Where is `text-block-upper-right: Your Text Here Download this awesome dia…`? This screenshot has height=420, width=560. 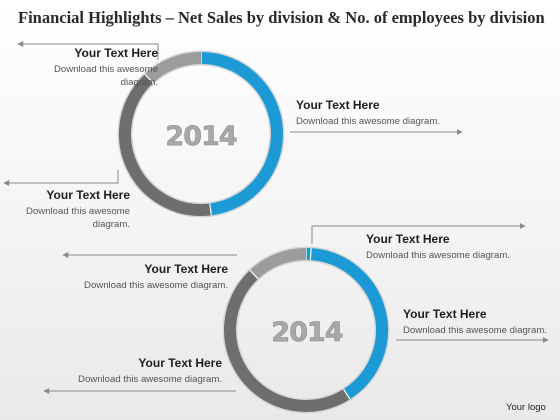 text-block-upper-right: Your Text Here Download this awesome dia… is located at coordinates (461, 247).